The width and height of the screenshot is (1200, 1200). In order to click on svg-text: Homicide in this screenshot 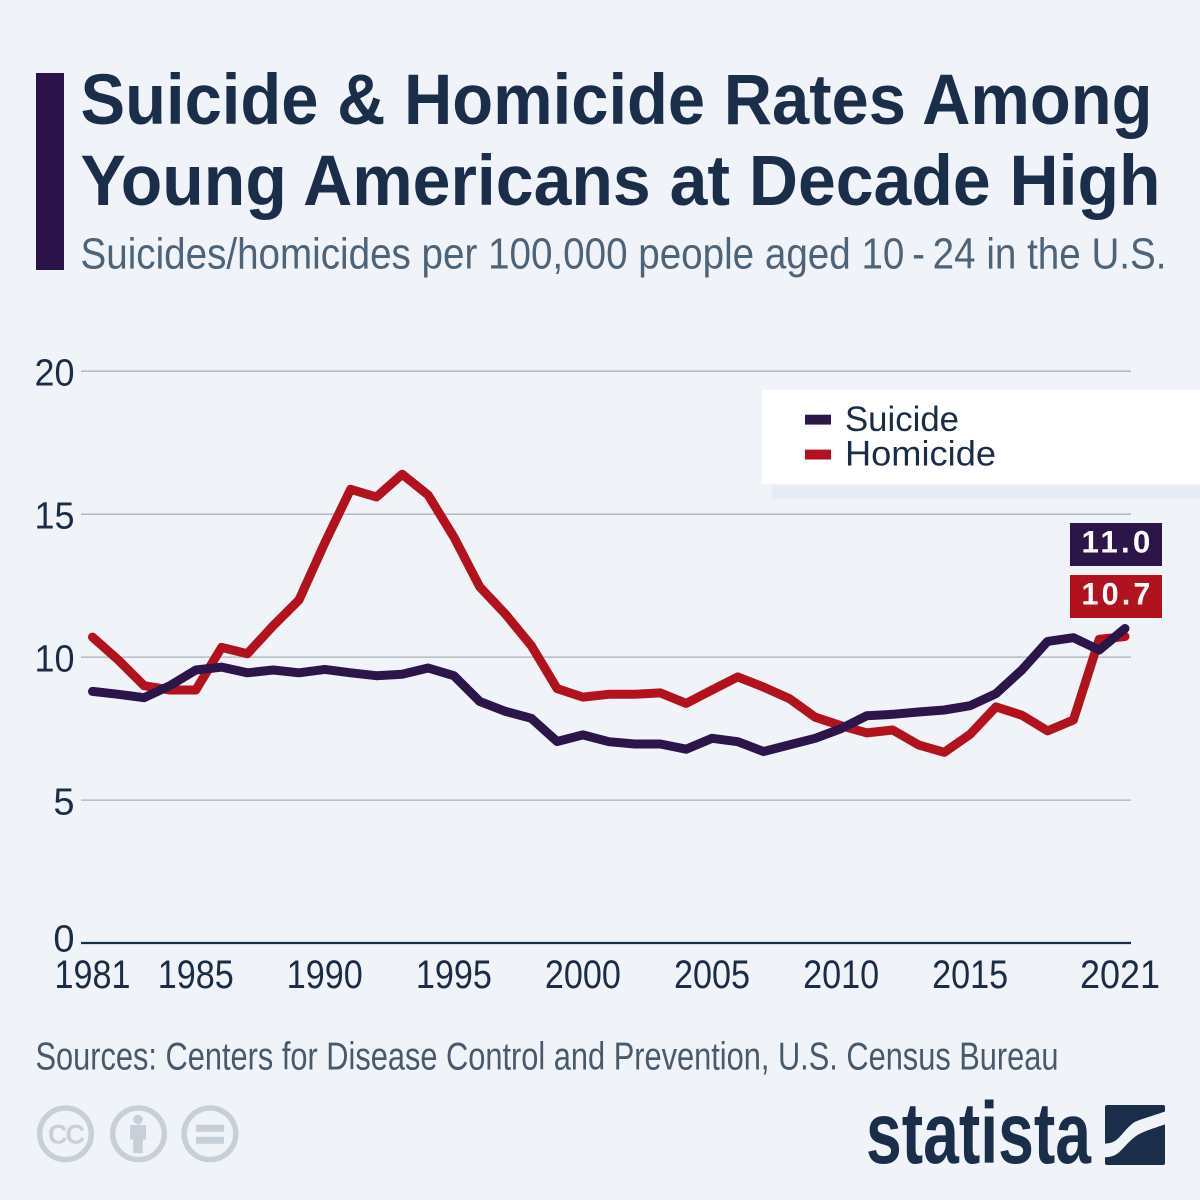, I will do `click(920, 454)`.